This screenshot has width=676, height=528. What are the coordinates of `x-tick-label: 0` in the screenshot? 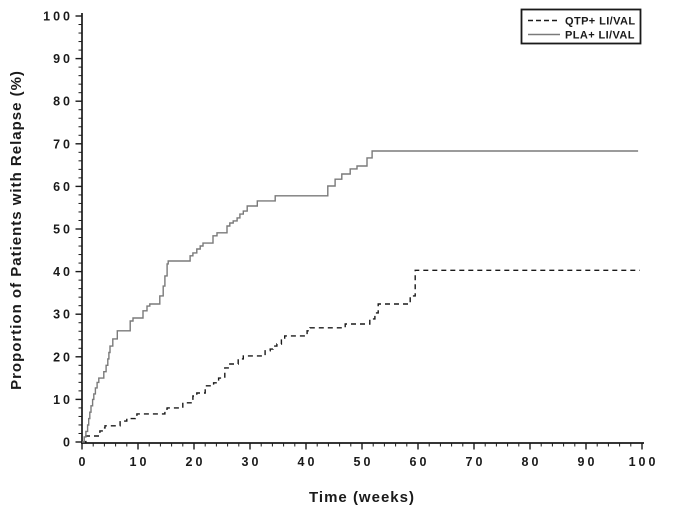 It's located at (84, 462).